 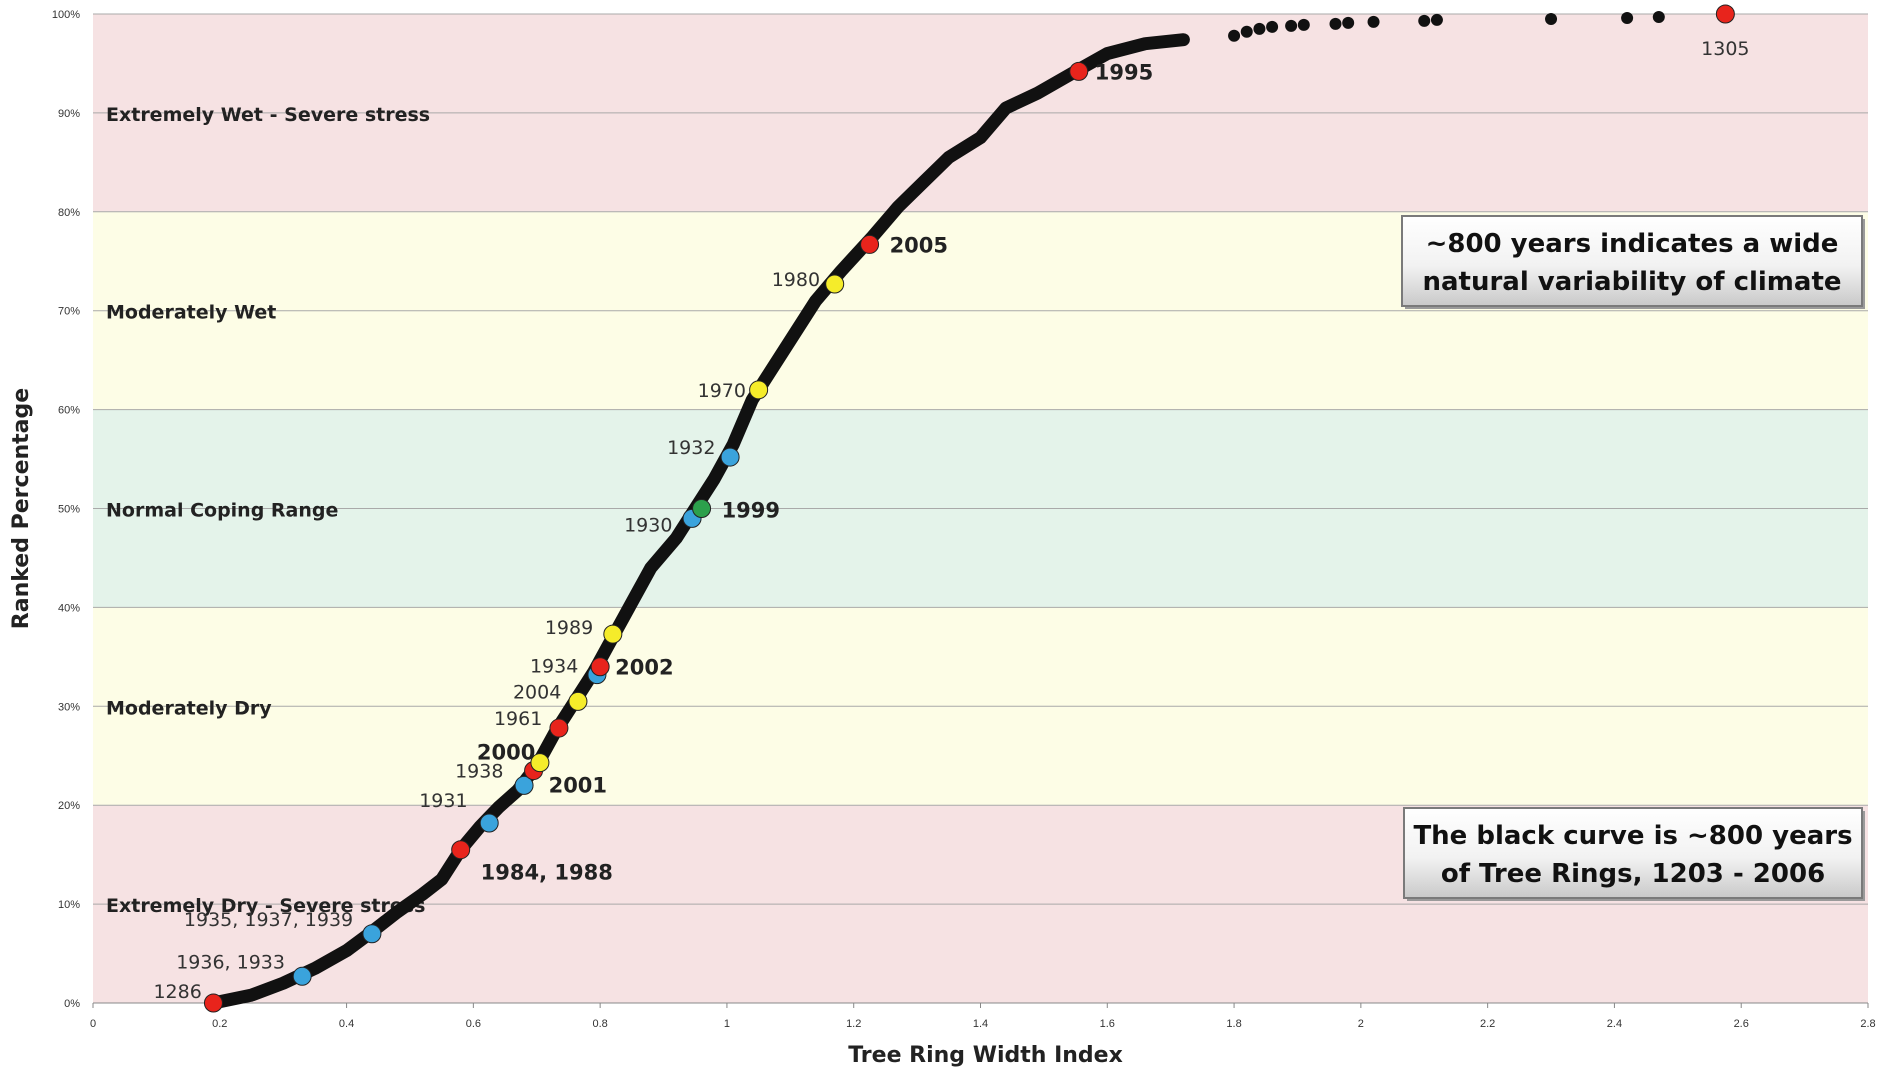 I want to click on point-label: 1935, 1937, 1939, so click(x=268, y=920).